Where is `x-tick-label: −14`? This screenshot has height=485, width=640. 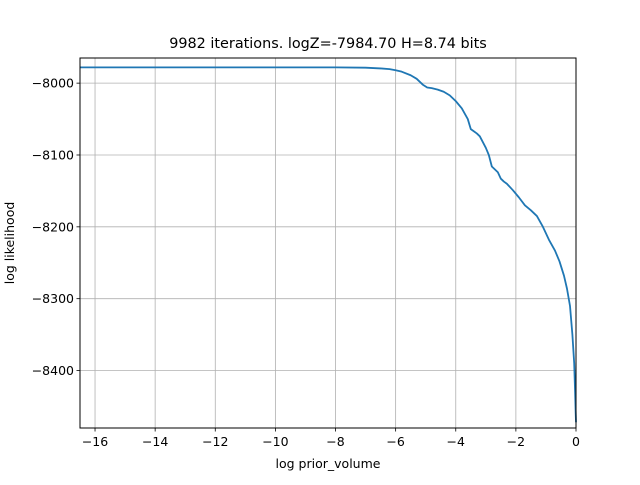
x-tick-label: −14 is located at coordinates (155, 441).